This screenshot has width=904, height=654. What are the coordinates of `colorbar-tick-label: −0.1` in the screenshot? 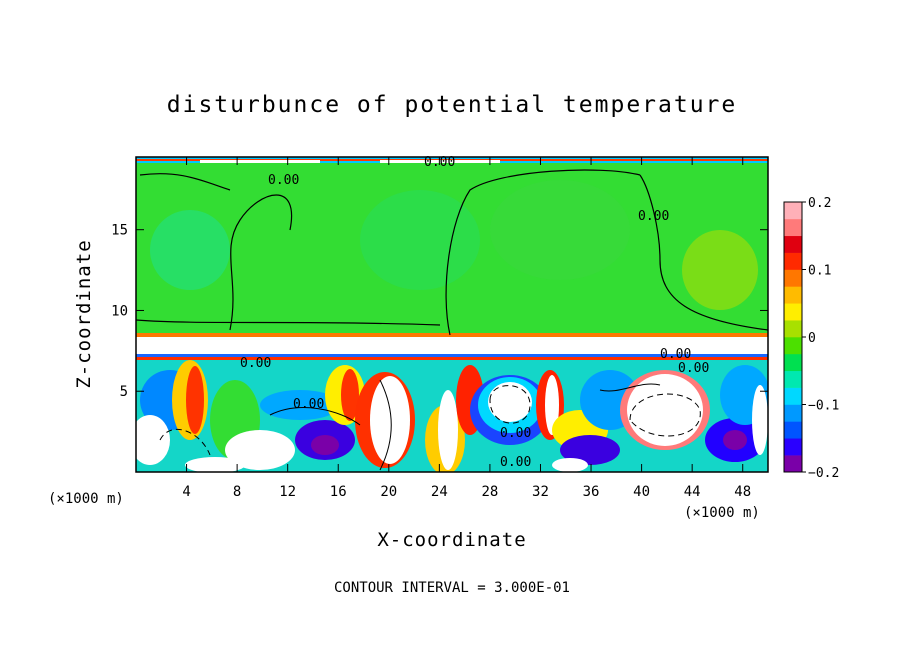 It's located at (823, 406).